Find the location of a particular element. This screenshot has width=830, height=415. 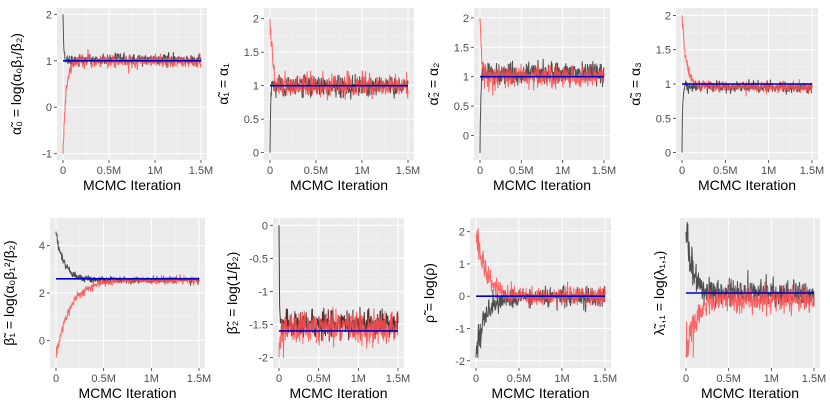

y-axis-title: β̃₁ = log(α₀β₁²/β₂) is located at coordinates (9, 292).